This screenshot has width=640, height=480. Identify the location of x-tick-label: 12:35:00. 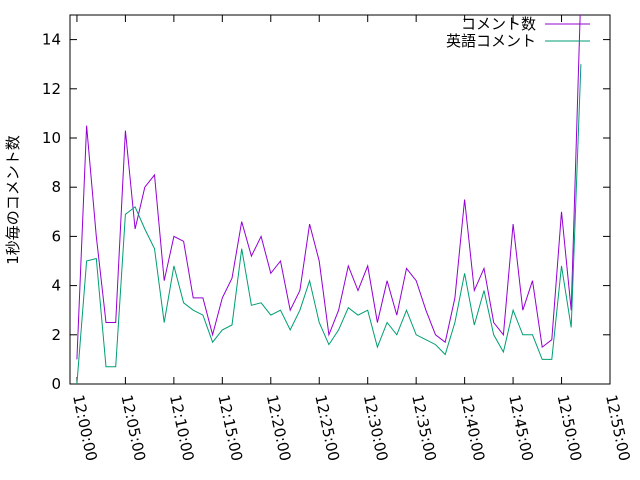
(424, 428).